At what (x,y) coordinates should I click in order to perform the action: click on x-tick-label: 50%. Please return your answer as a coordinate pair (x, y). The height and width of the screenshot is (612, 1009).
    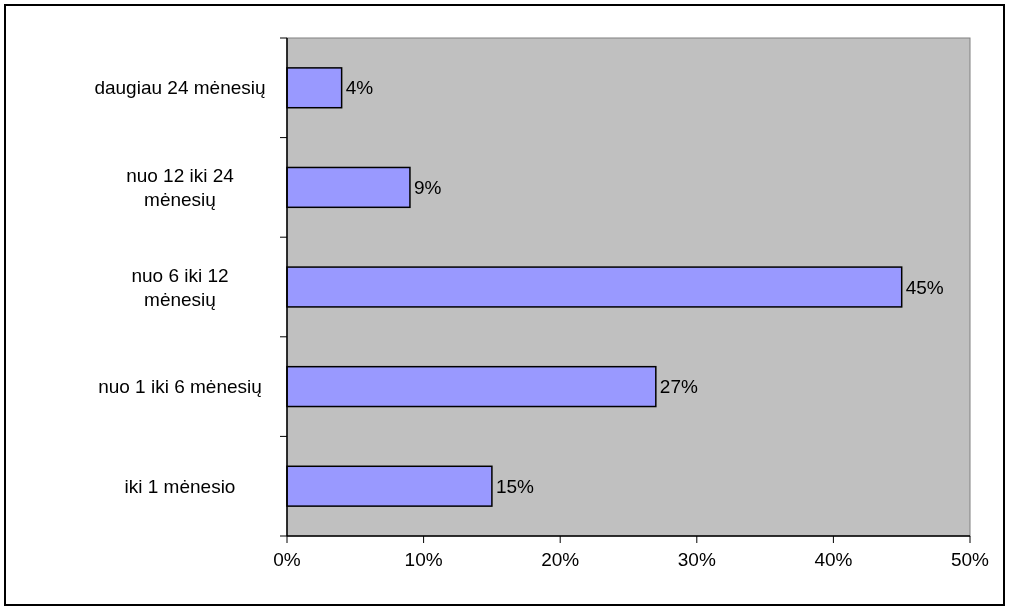
    Looking at the image, I should click on (970, 559).